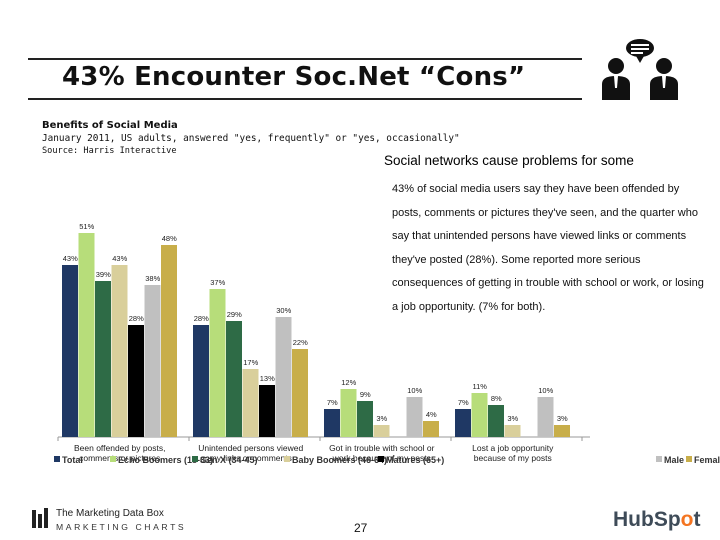 The image size is (720, 540). Describe the element at coordinates (294, 77) in the screenshot. I see `slide-title: 43% Encounter Soc.Net “Cons”` at that location.